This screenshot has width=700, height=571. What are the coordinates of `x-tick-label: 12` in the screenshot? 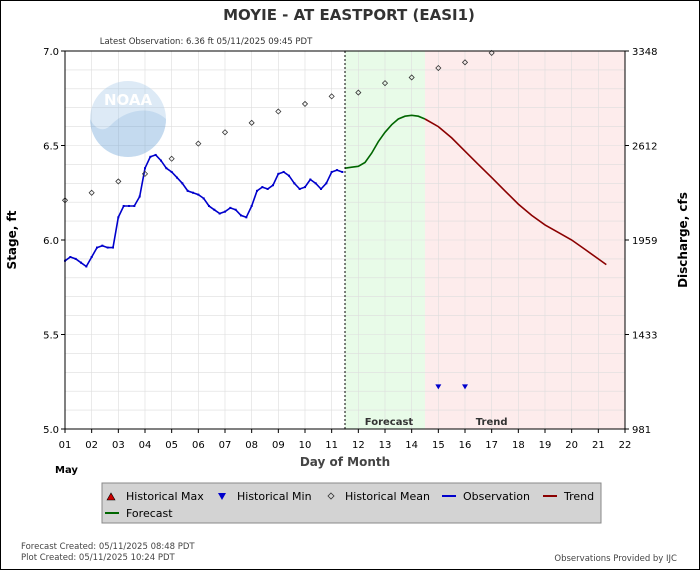 It's located at (358, 445).